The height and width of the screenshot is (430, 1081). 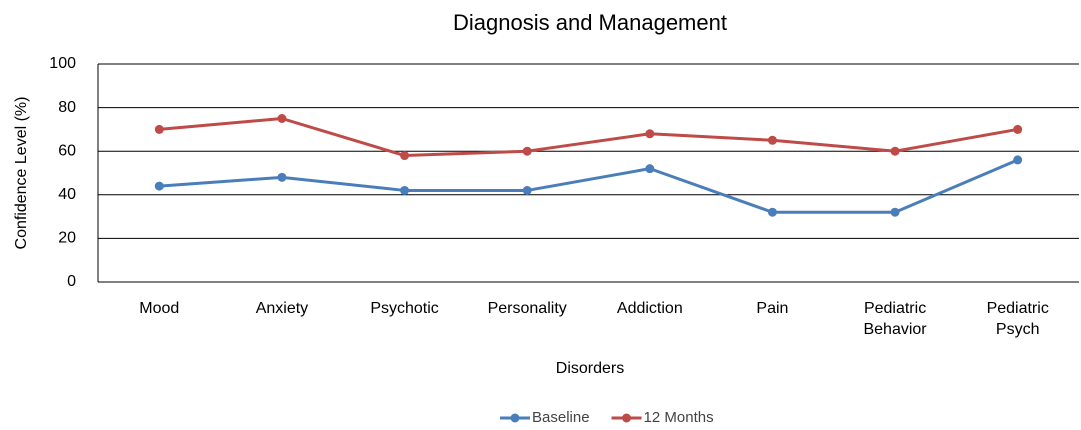 What do you see at coordinates (561, 417) in the screenshot?
I see `legend-label: Baseline` at bounding box center [561, 417].